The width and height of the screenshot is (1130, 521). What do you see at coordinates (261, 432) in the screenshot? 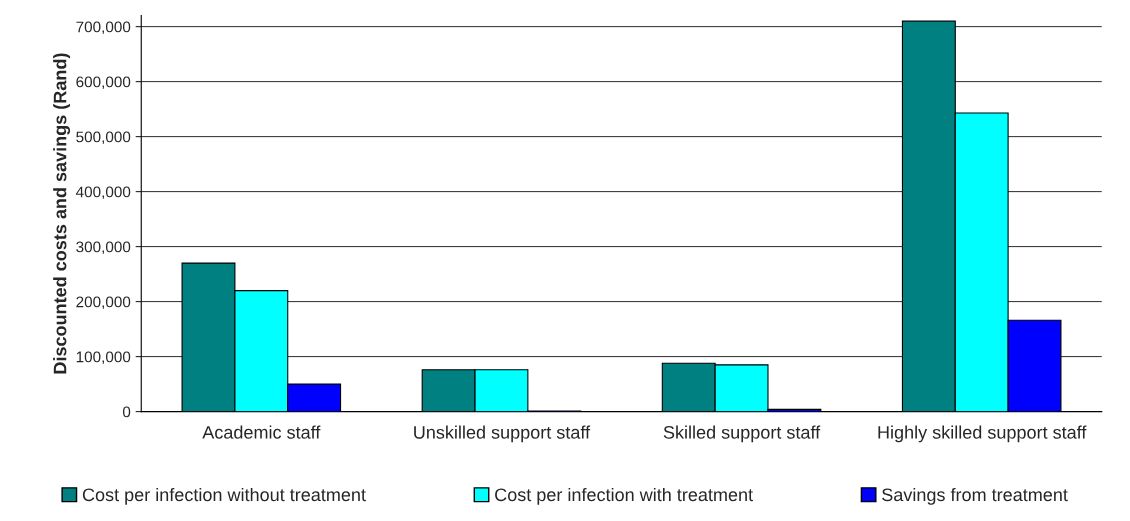
I see `x-tick-label: Academic staff` at bounding box center [261, 432].